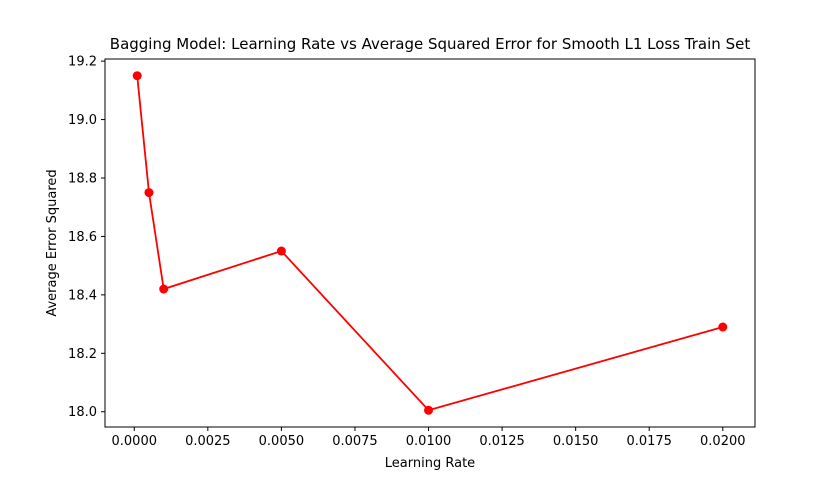 Image resolution: width=840 pixels, height=480 pixels. What do you see at coordinates (82, 237) in the screenshot?
I see `y-tick-label: 18.6` at bounding box center [82, 237].